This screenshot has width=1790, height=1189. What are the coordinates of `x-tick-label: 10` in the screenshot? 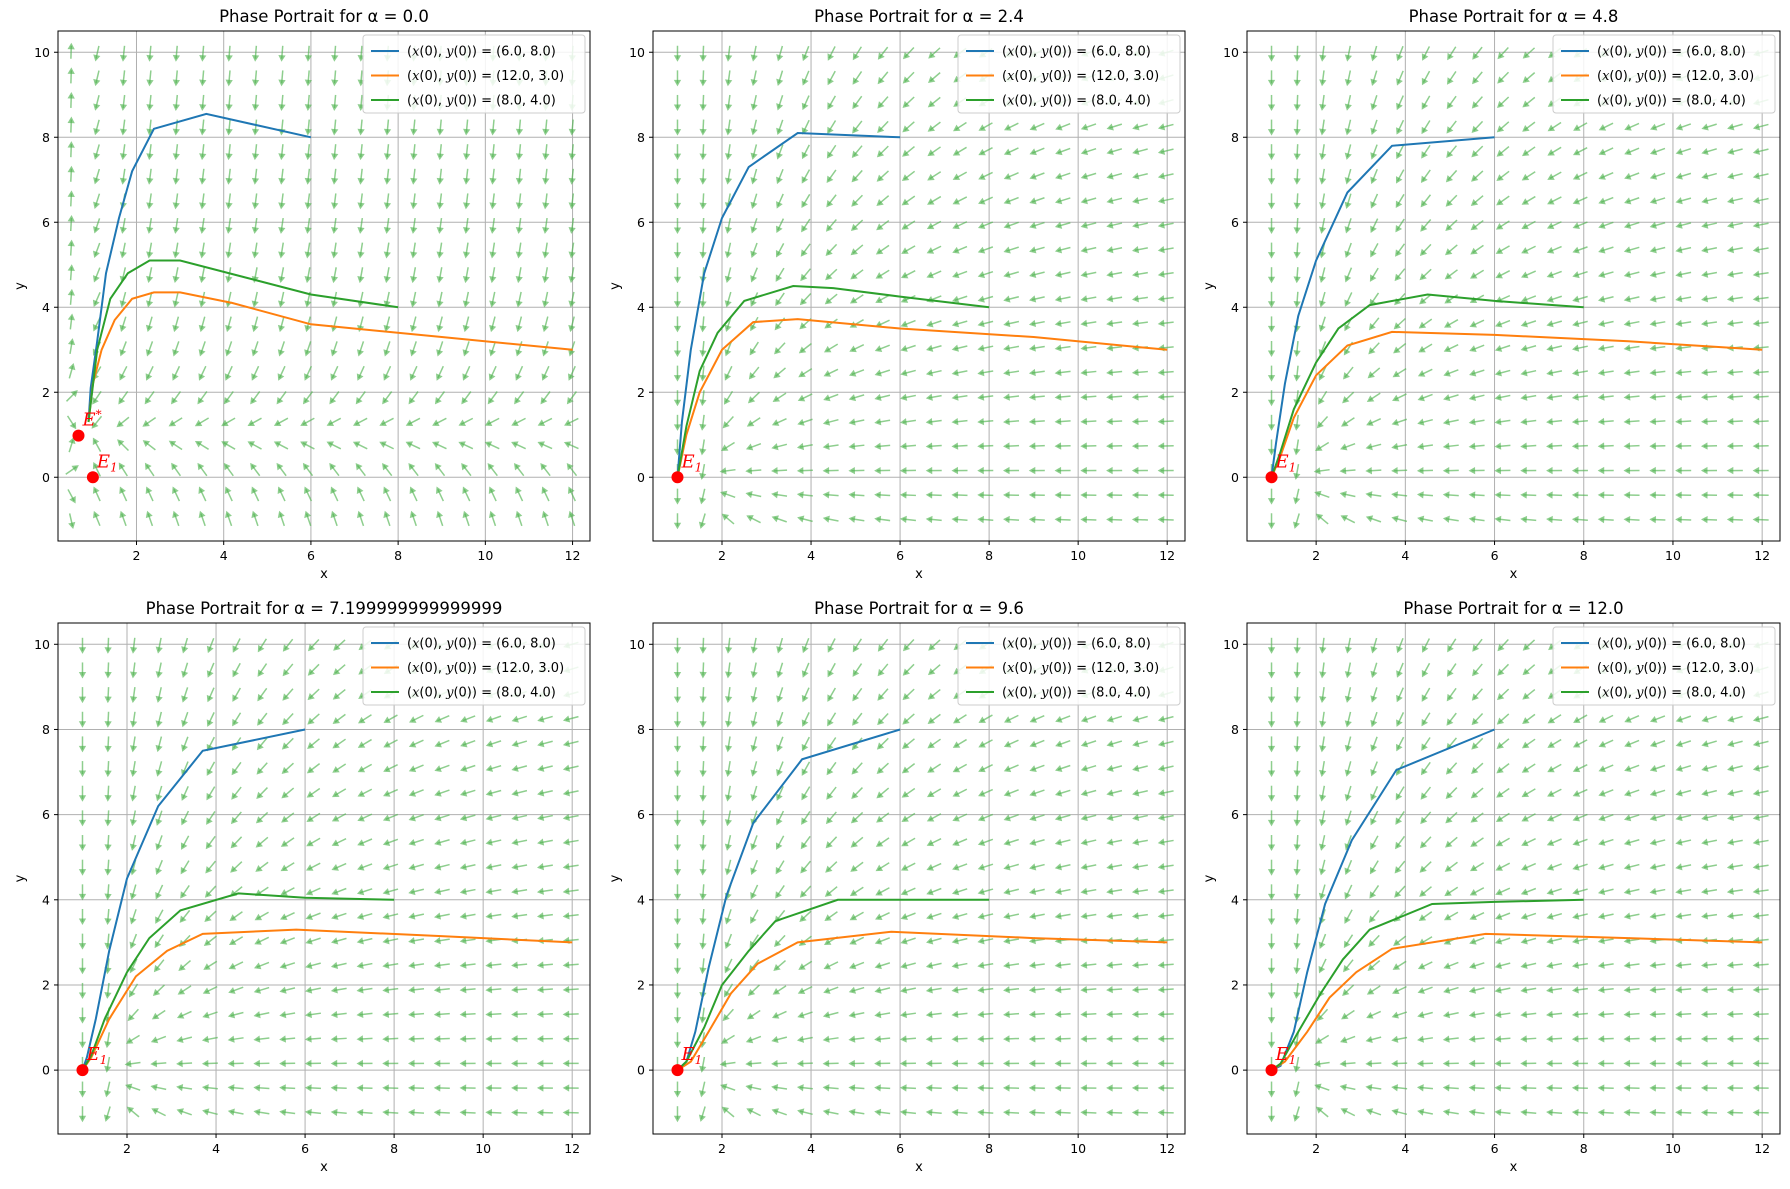 It's located at (1078, 555).